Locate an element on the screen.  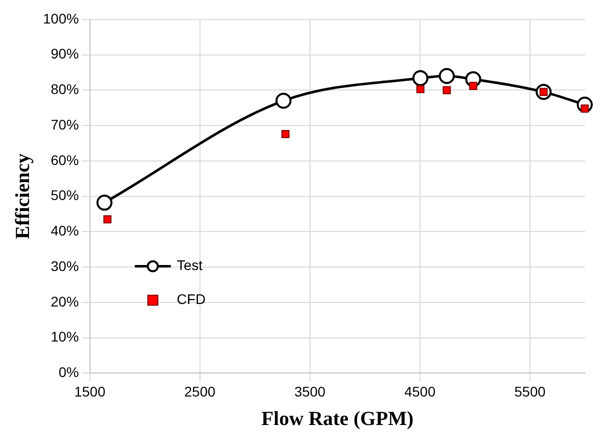
y-tick-label: 100% is located at coordinates (60, 18).